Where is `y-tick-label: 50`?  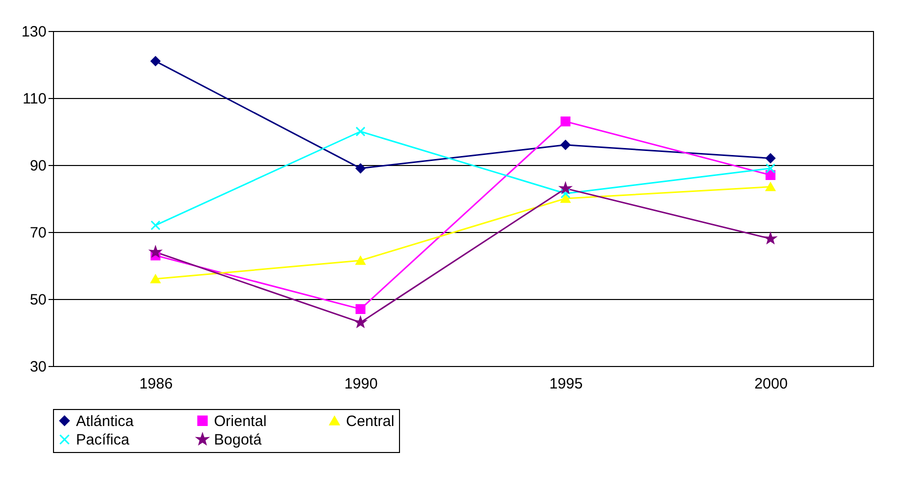 y-tick-label: 50 is located at coordinates (38, 300).